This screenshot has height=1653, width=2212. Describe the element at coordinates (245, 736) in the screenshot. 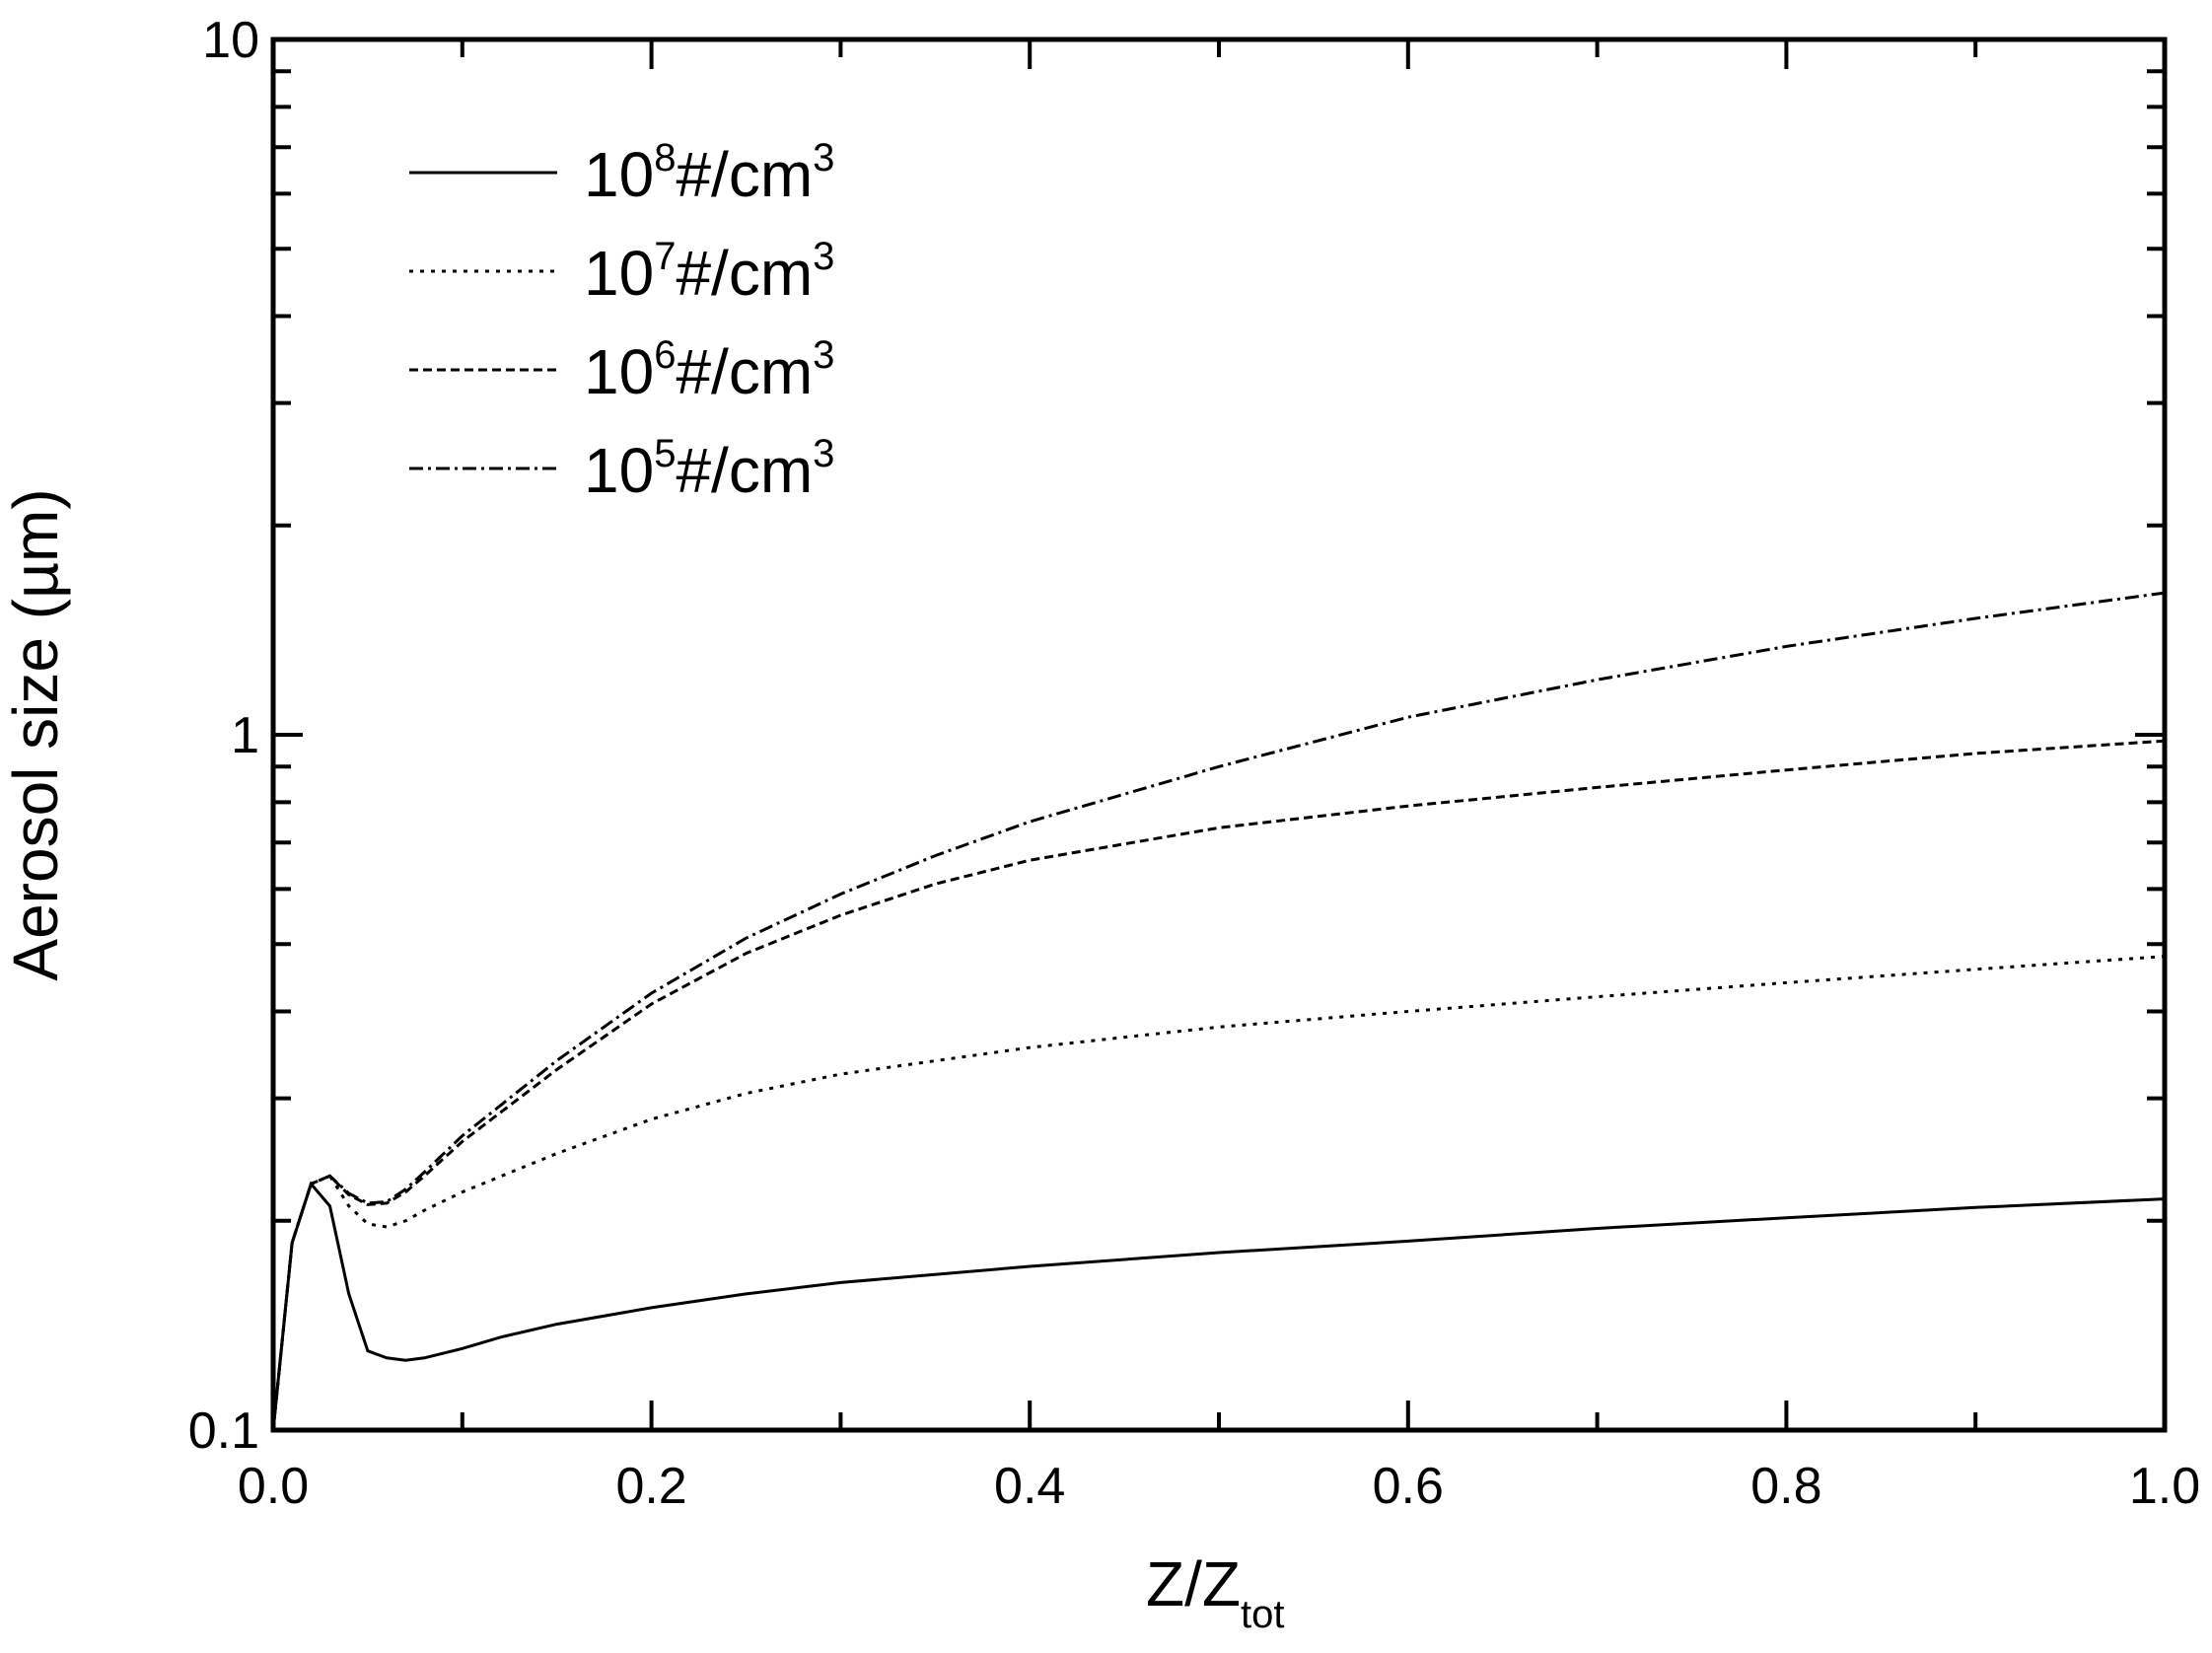

I see `y-tick-label: 1` at that location.